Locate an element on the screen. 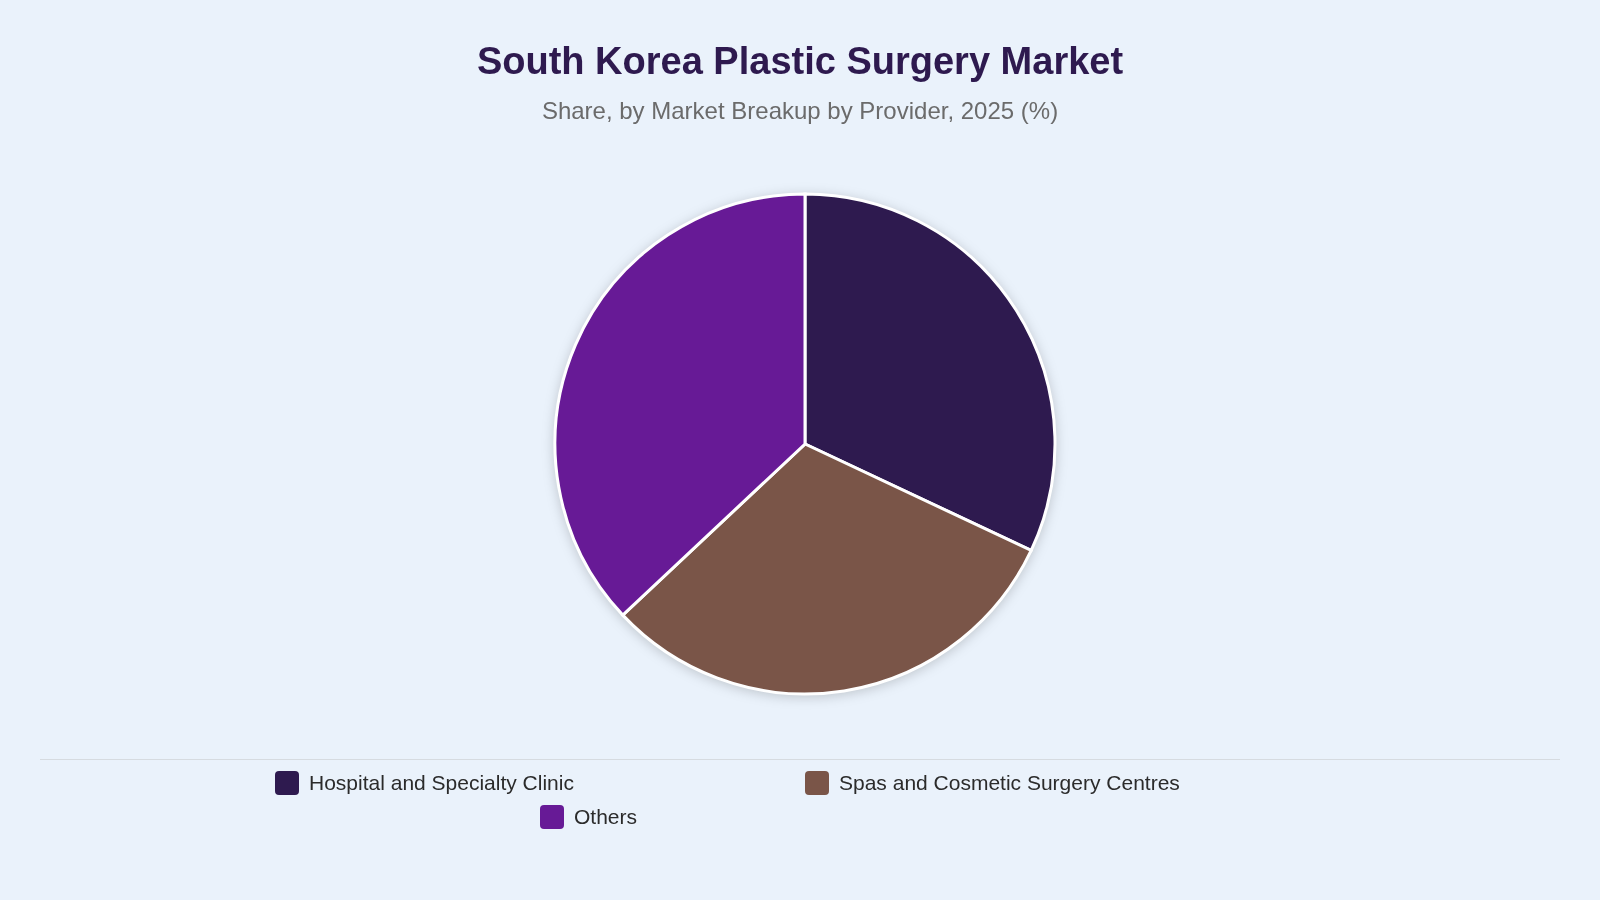 The height and width of the screenshot is (900, 1600). legend-label: Spas and Cosmetic Surgery Centres is located at coordinates (1009, 783).